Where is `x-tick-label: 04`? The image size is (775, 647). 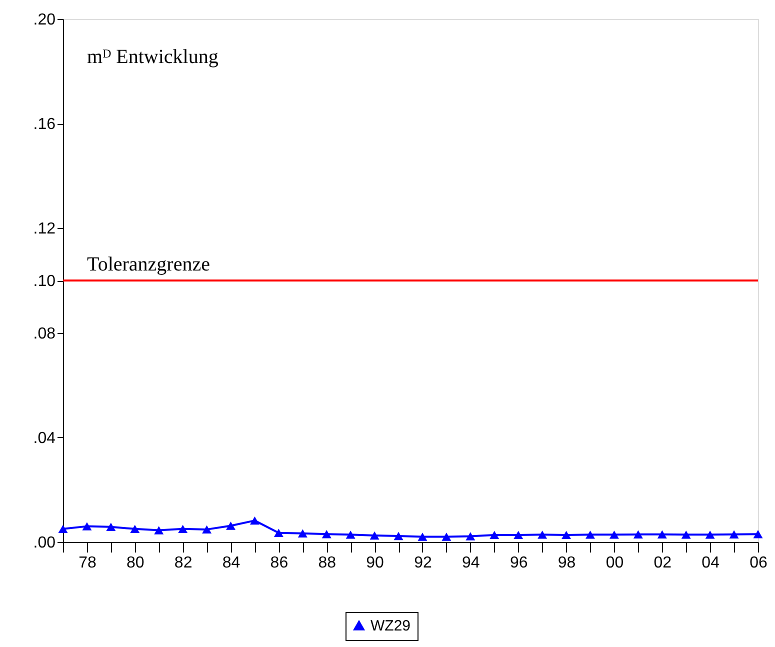
x-tick-label: 04 is located at coordinates (711, 563).